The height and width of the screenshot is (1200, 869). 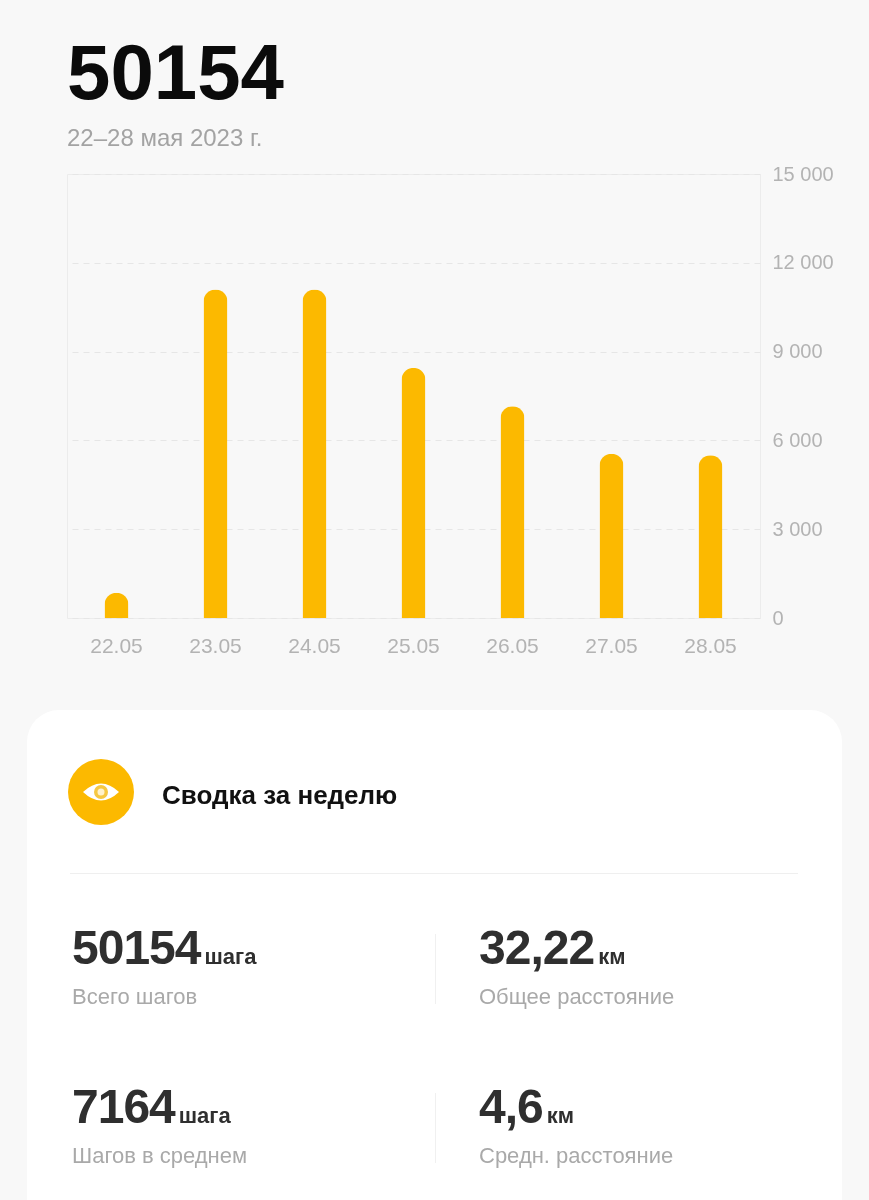 What do you see at coordinates (511, 1106) in the screenshot?
I see `text: 4,6` at bounding box center [511, 1106].